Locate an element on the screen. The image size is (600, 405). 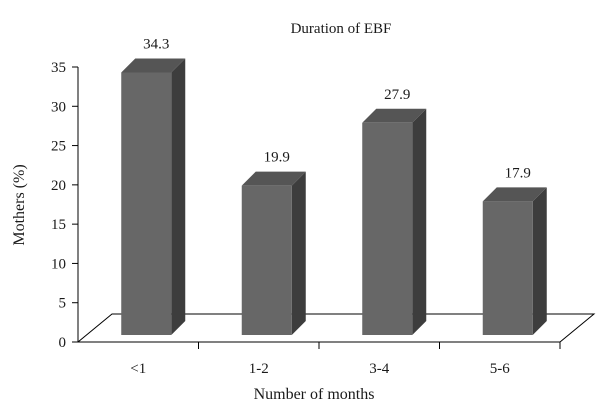
x-tick-label: 3-4 is located at coordinates (379, 369).